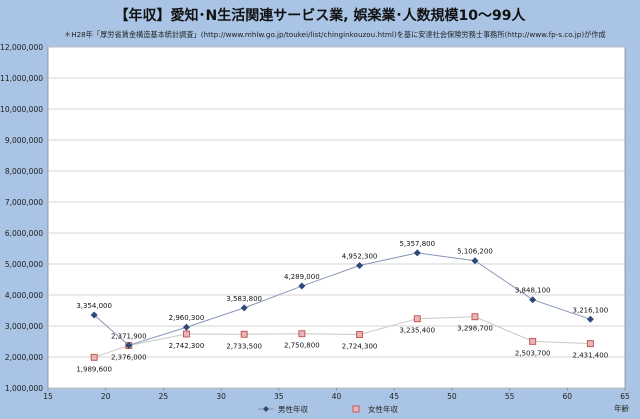 The width and height of the screenshot is (640, 419). What do you see at coordinates (320, 16) in the screenshot?
I see `chart-title: 【年収】愛知･N生活関連サービス業, 娯楽業･人数規模10～99人` at bounding box center [320, 16].